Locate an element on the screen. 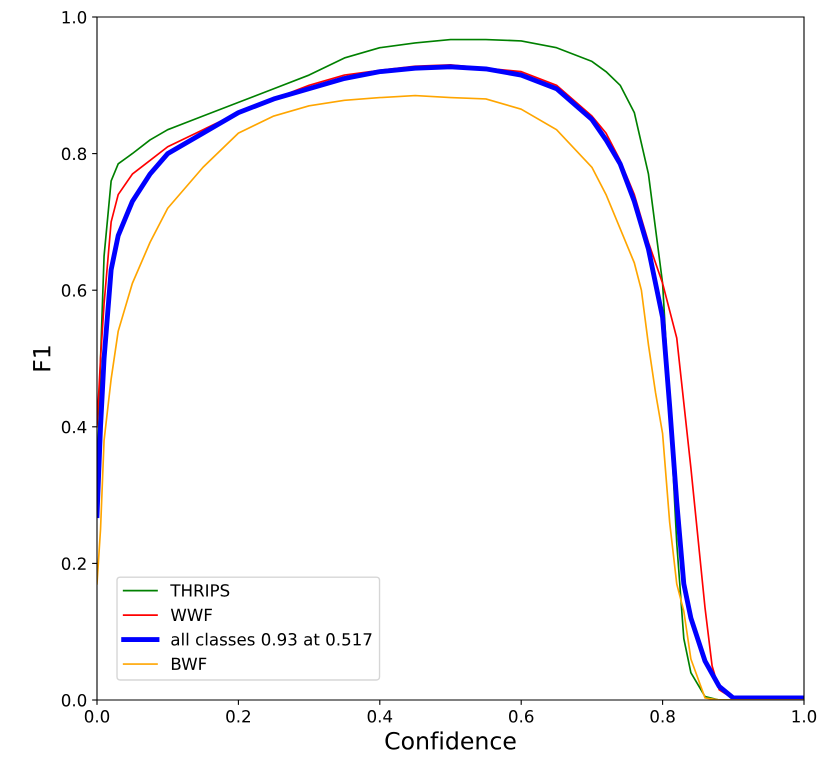 This screenshot has height=775, width=821. legend-label: THRIPS is located at coordinates (200, 590).